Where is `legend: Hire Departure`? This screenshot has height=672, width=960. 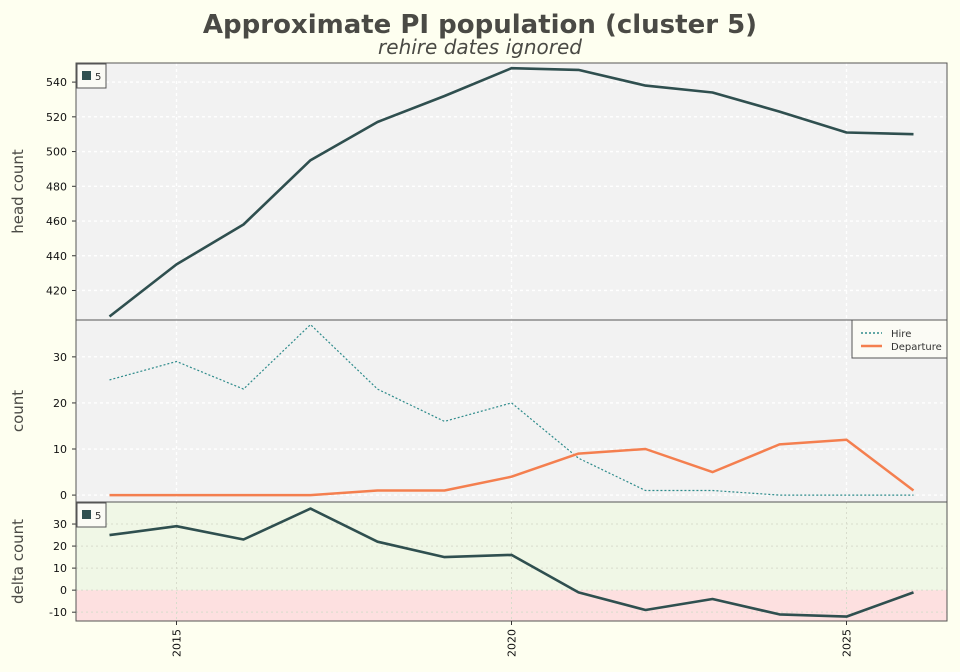 legend: Hire Departure is located at coordinates (899, 339).